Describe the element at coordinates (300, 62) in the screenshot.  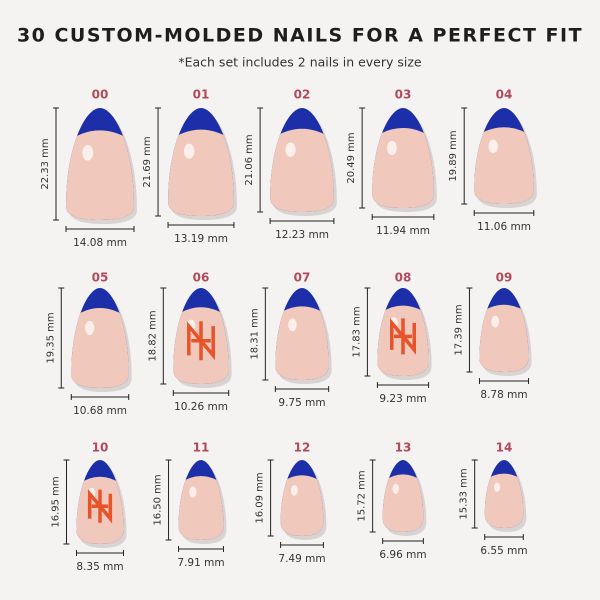
I see `subtitle: *Each set includes 2 nails in every size` at that location.